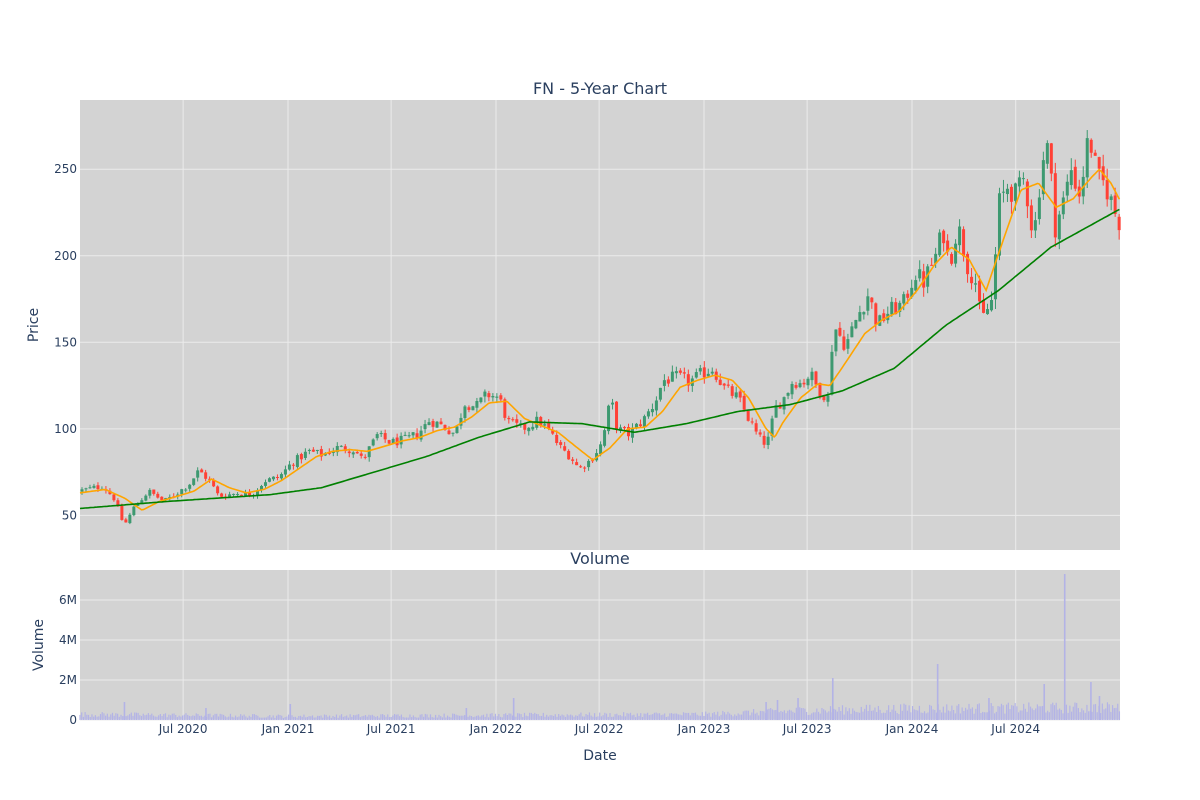 The height and width of the screenshot is (800, 1200). Describe the element at coordinates (599, 729) in the screenshot. I see `x-tick-label: Jul 2022` at that location.